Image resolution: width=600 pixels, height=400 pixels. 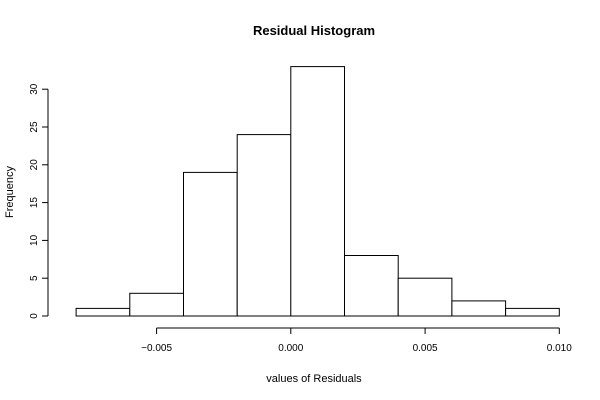 I want to click on x-tick-label-1: 0.000, so click(x=290, y=348).